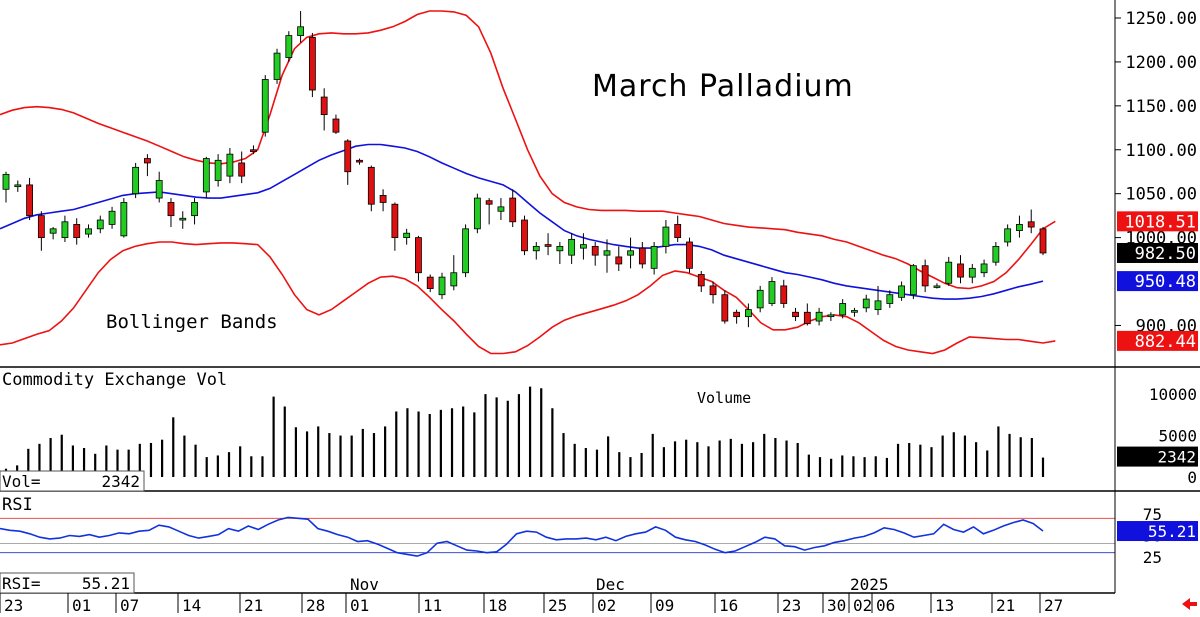 Image resolution: width=1200 pixels, height=617 pixels. Describe the element at coordinates (944, 605) in the screenshot. I see `time-tick-label: 13` at that location.